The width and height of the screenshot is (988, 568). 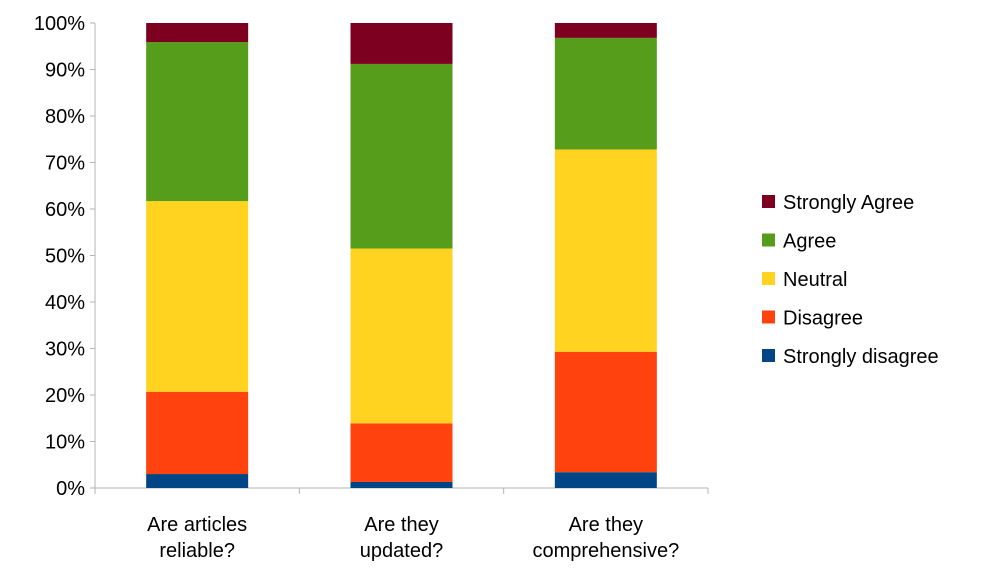 What do you see at coordinates (65, 303) in the screenshot?
I see `y-tick-label: 40%` at bounding box center [65, 303].